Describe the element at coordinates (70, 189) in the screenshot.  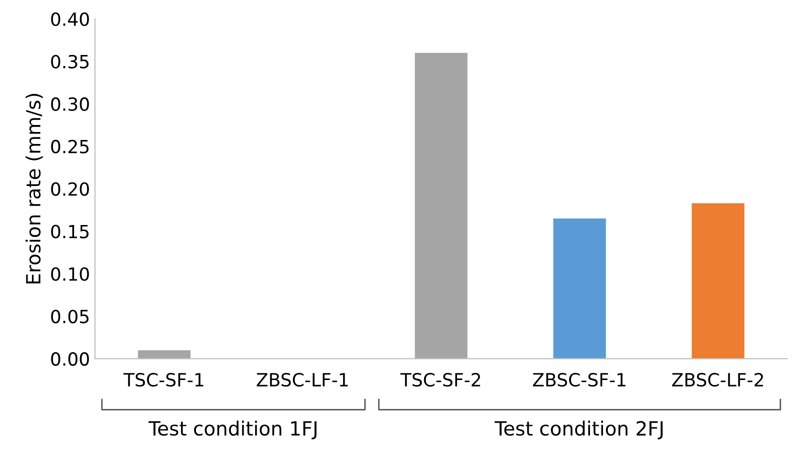
I see `y-tick-label: 0.20` at that location.